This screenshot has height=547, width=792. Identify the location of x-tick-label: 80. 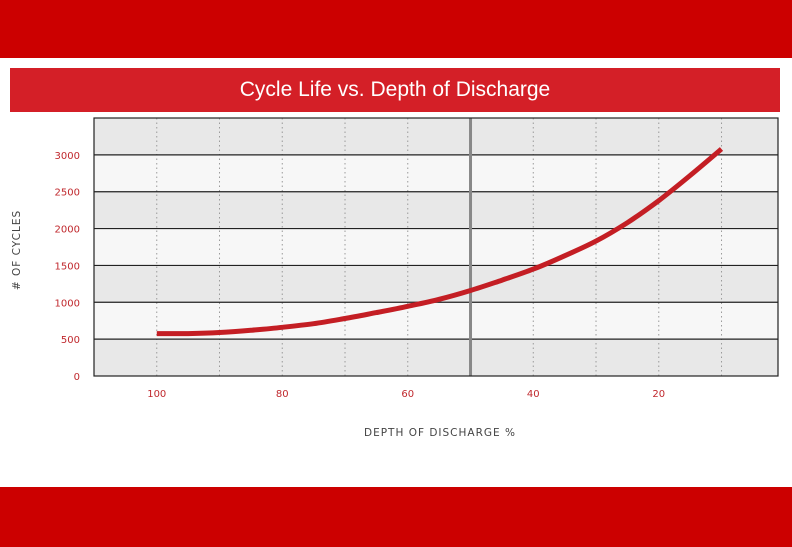
(282, 394).